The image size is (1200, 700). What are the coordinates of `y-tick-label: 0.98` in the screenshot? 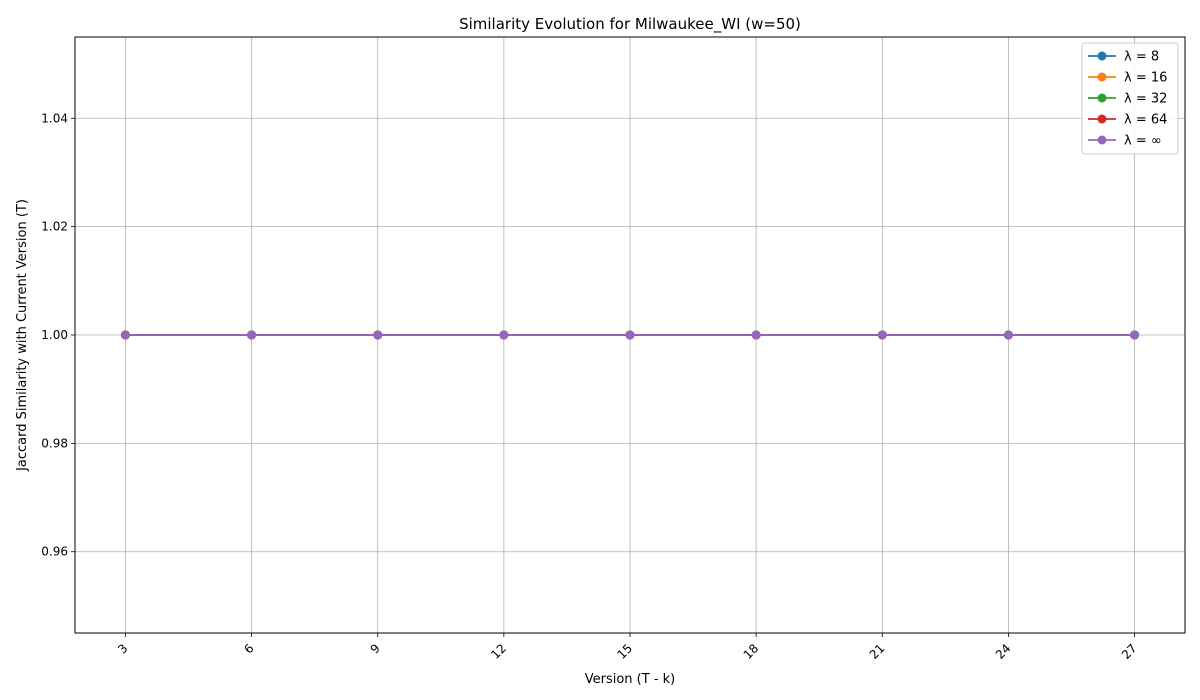 It's located at (54, 443).